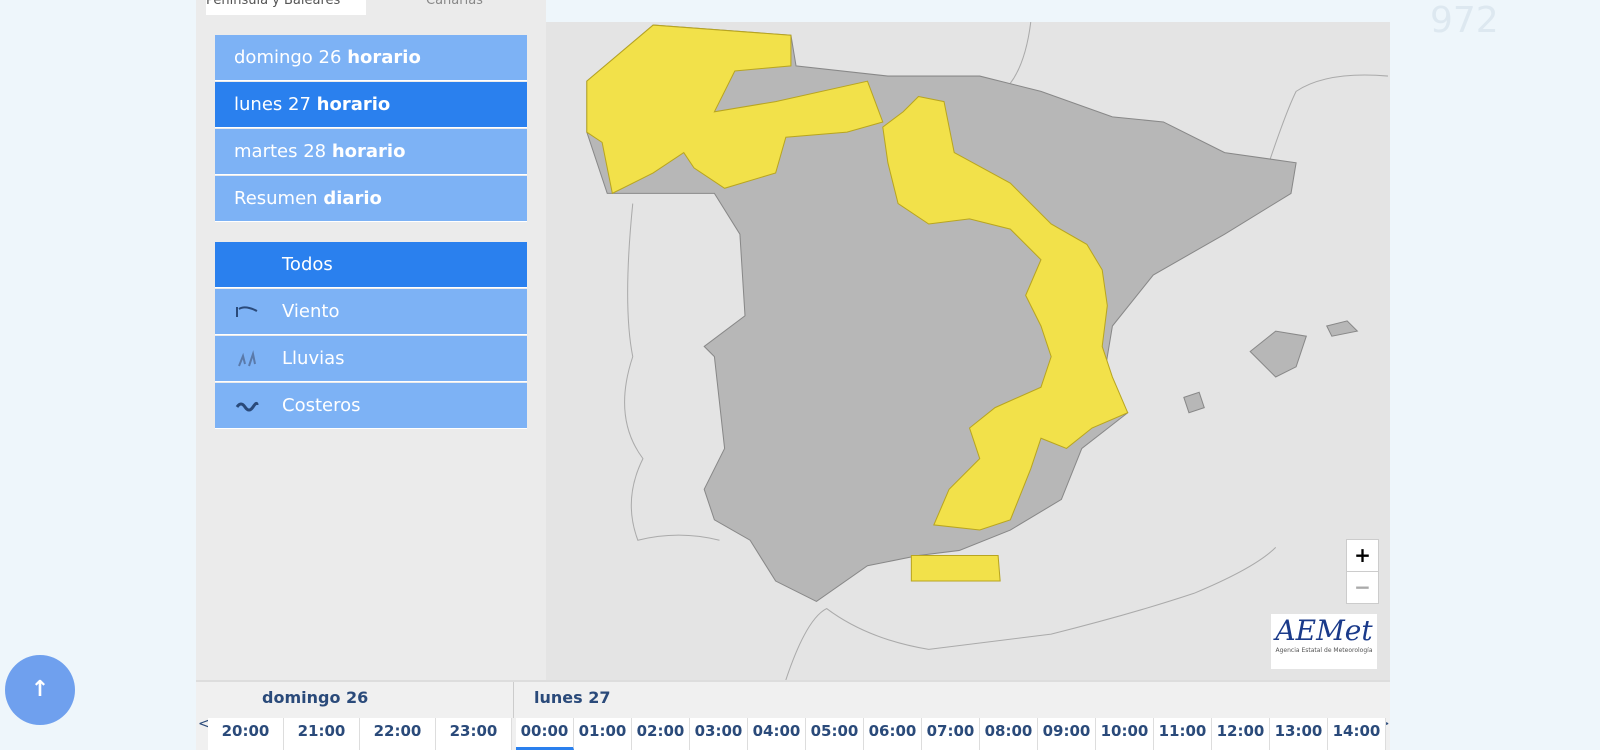 The height and width of the screenshot is (750, 1600). What do you see at coordinates (545, 734) in the screenshot?
I see `hour-cell: 00:00` at bounding box center [545, 734].